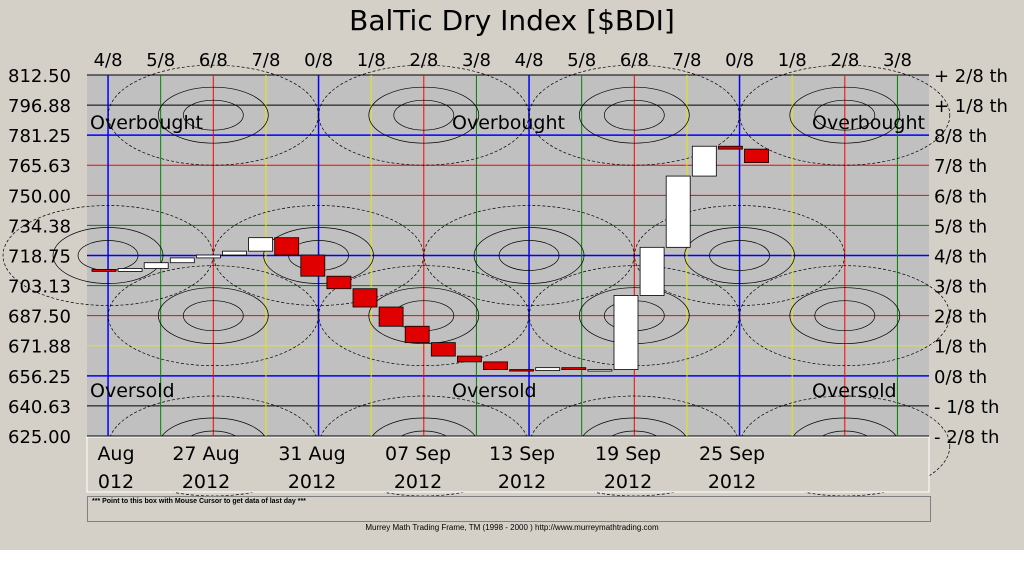 This screenshot has width=1024, height=568. What do you see at coordinates (732, 454) in the screenshot?
I see `x-tick-label-date: 25 Sep` at bounding box center [732, 454].